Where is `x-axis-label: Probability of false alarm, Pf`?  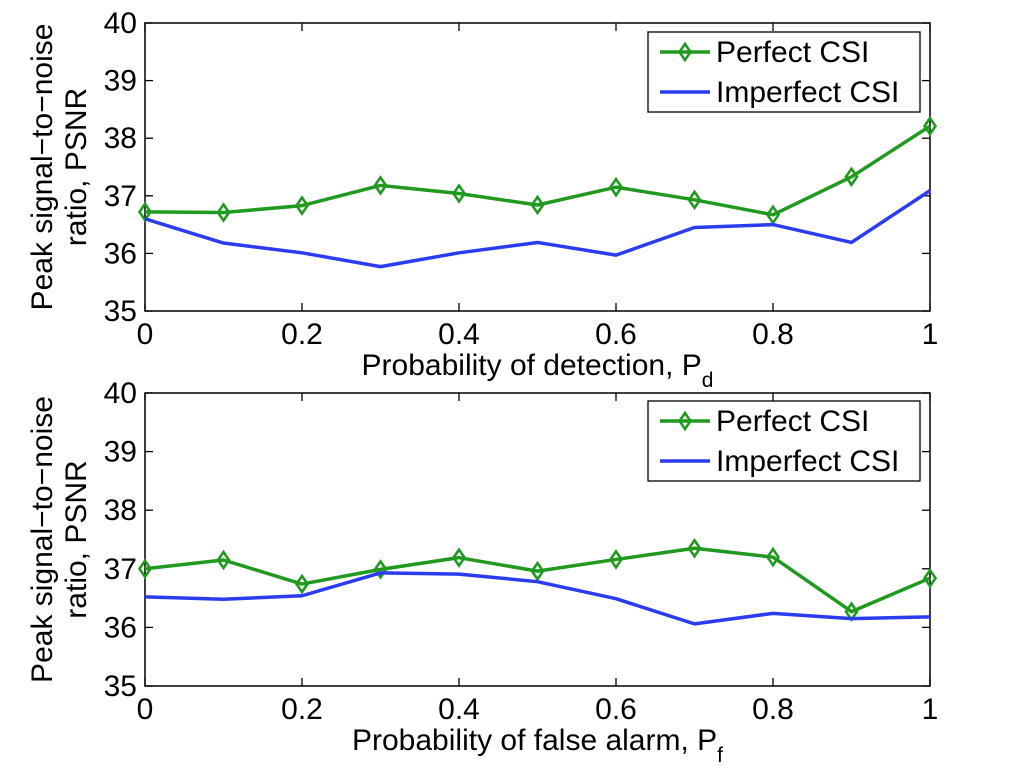 x-axis-label: Probability of false alarm, Pf is located at coordinates (537, 745).